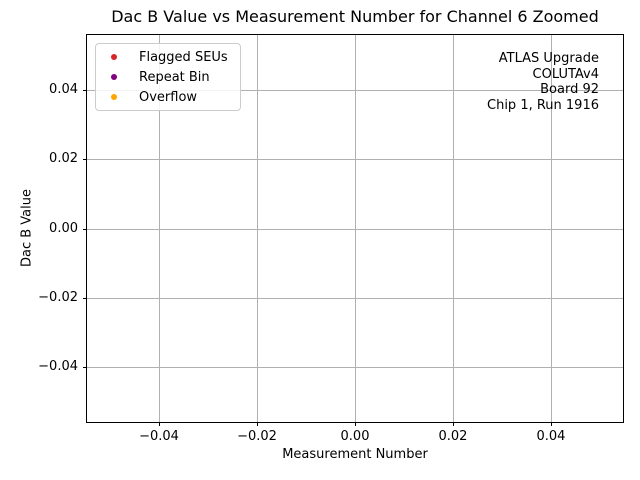 This screenshot has width=640, height=480. I want to click on x-axis-label: Measurement Number, so click(355, 454).